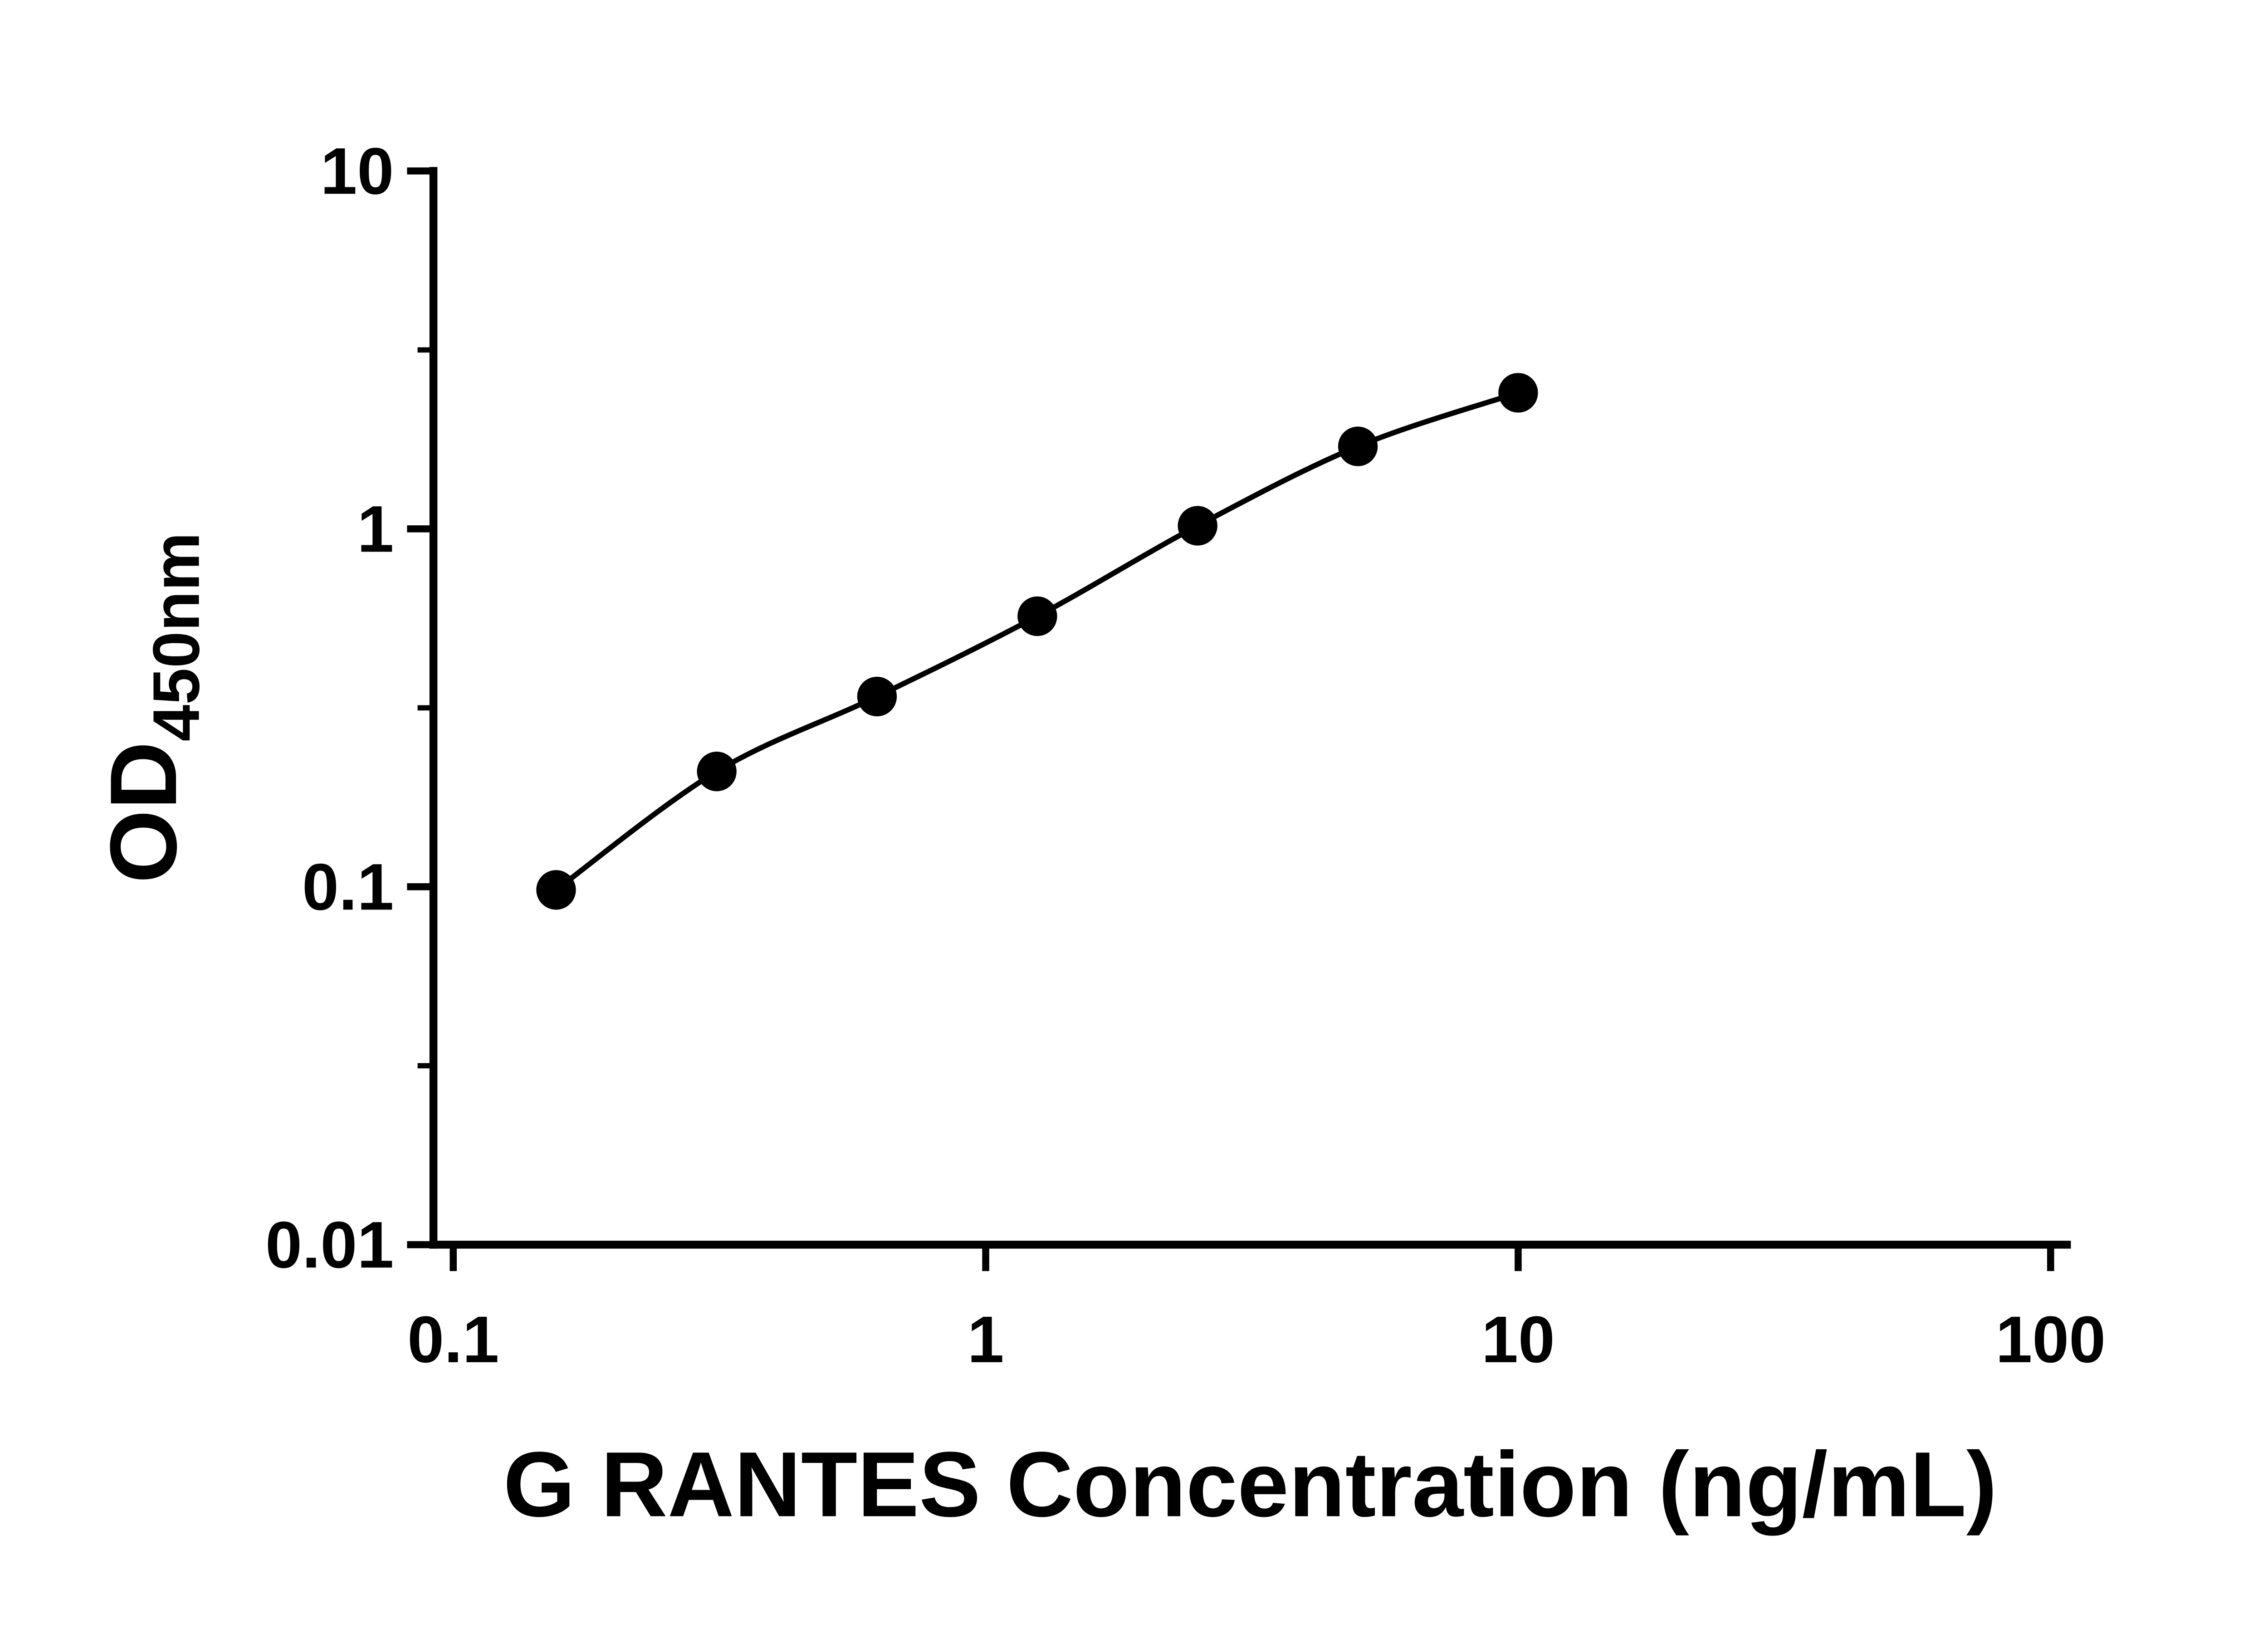 This screenshot has width=2268, height=1633. What do you see at coordinates (330, 1244) in the screenshot?
I see `y-tick-label: 0.01` at bounding box center [330, 1244].